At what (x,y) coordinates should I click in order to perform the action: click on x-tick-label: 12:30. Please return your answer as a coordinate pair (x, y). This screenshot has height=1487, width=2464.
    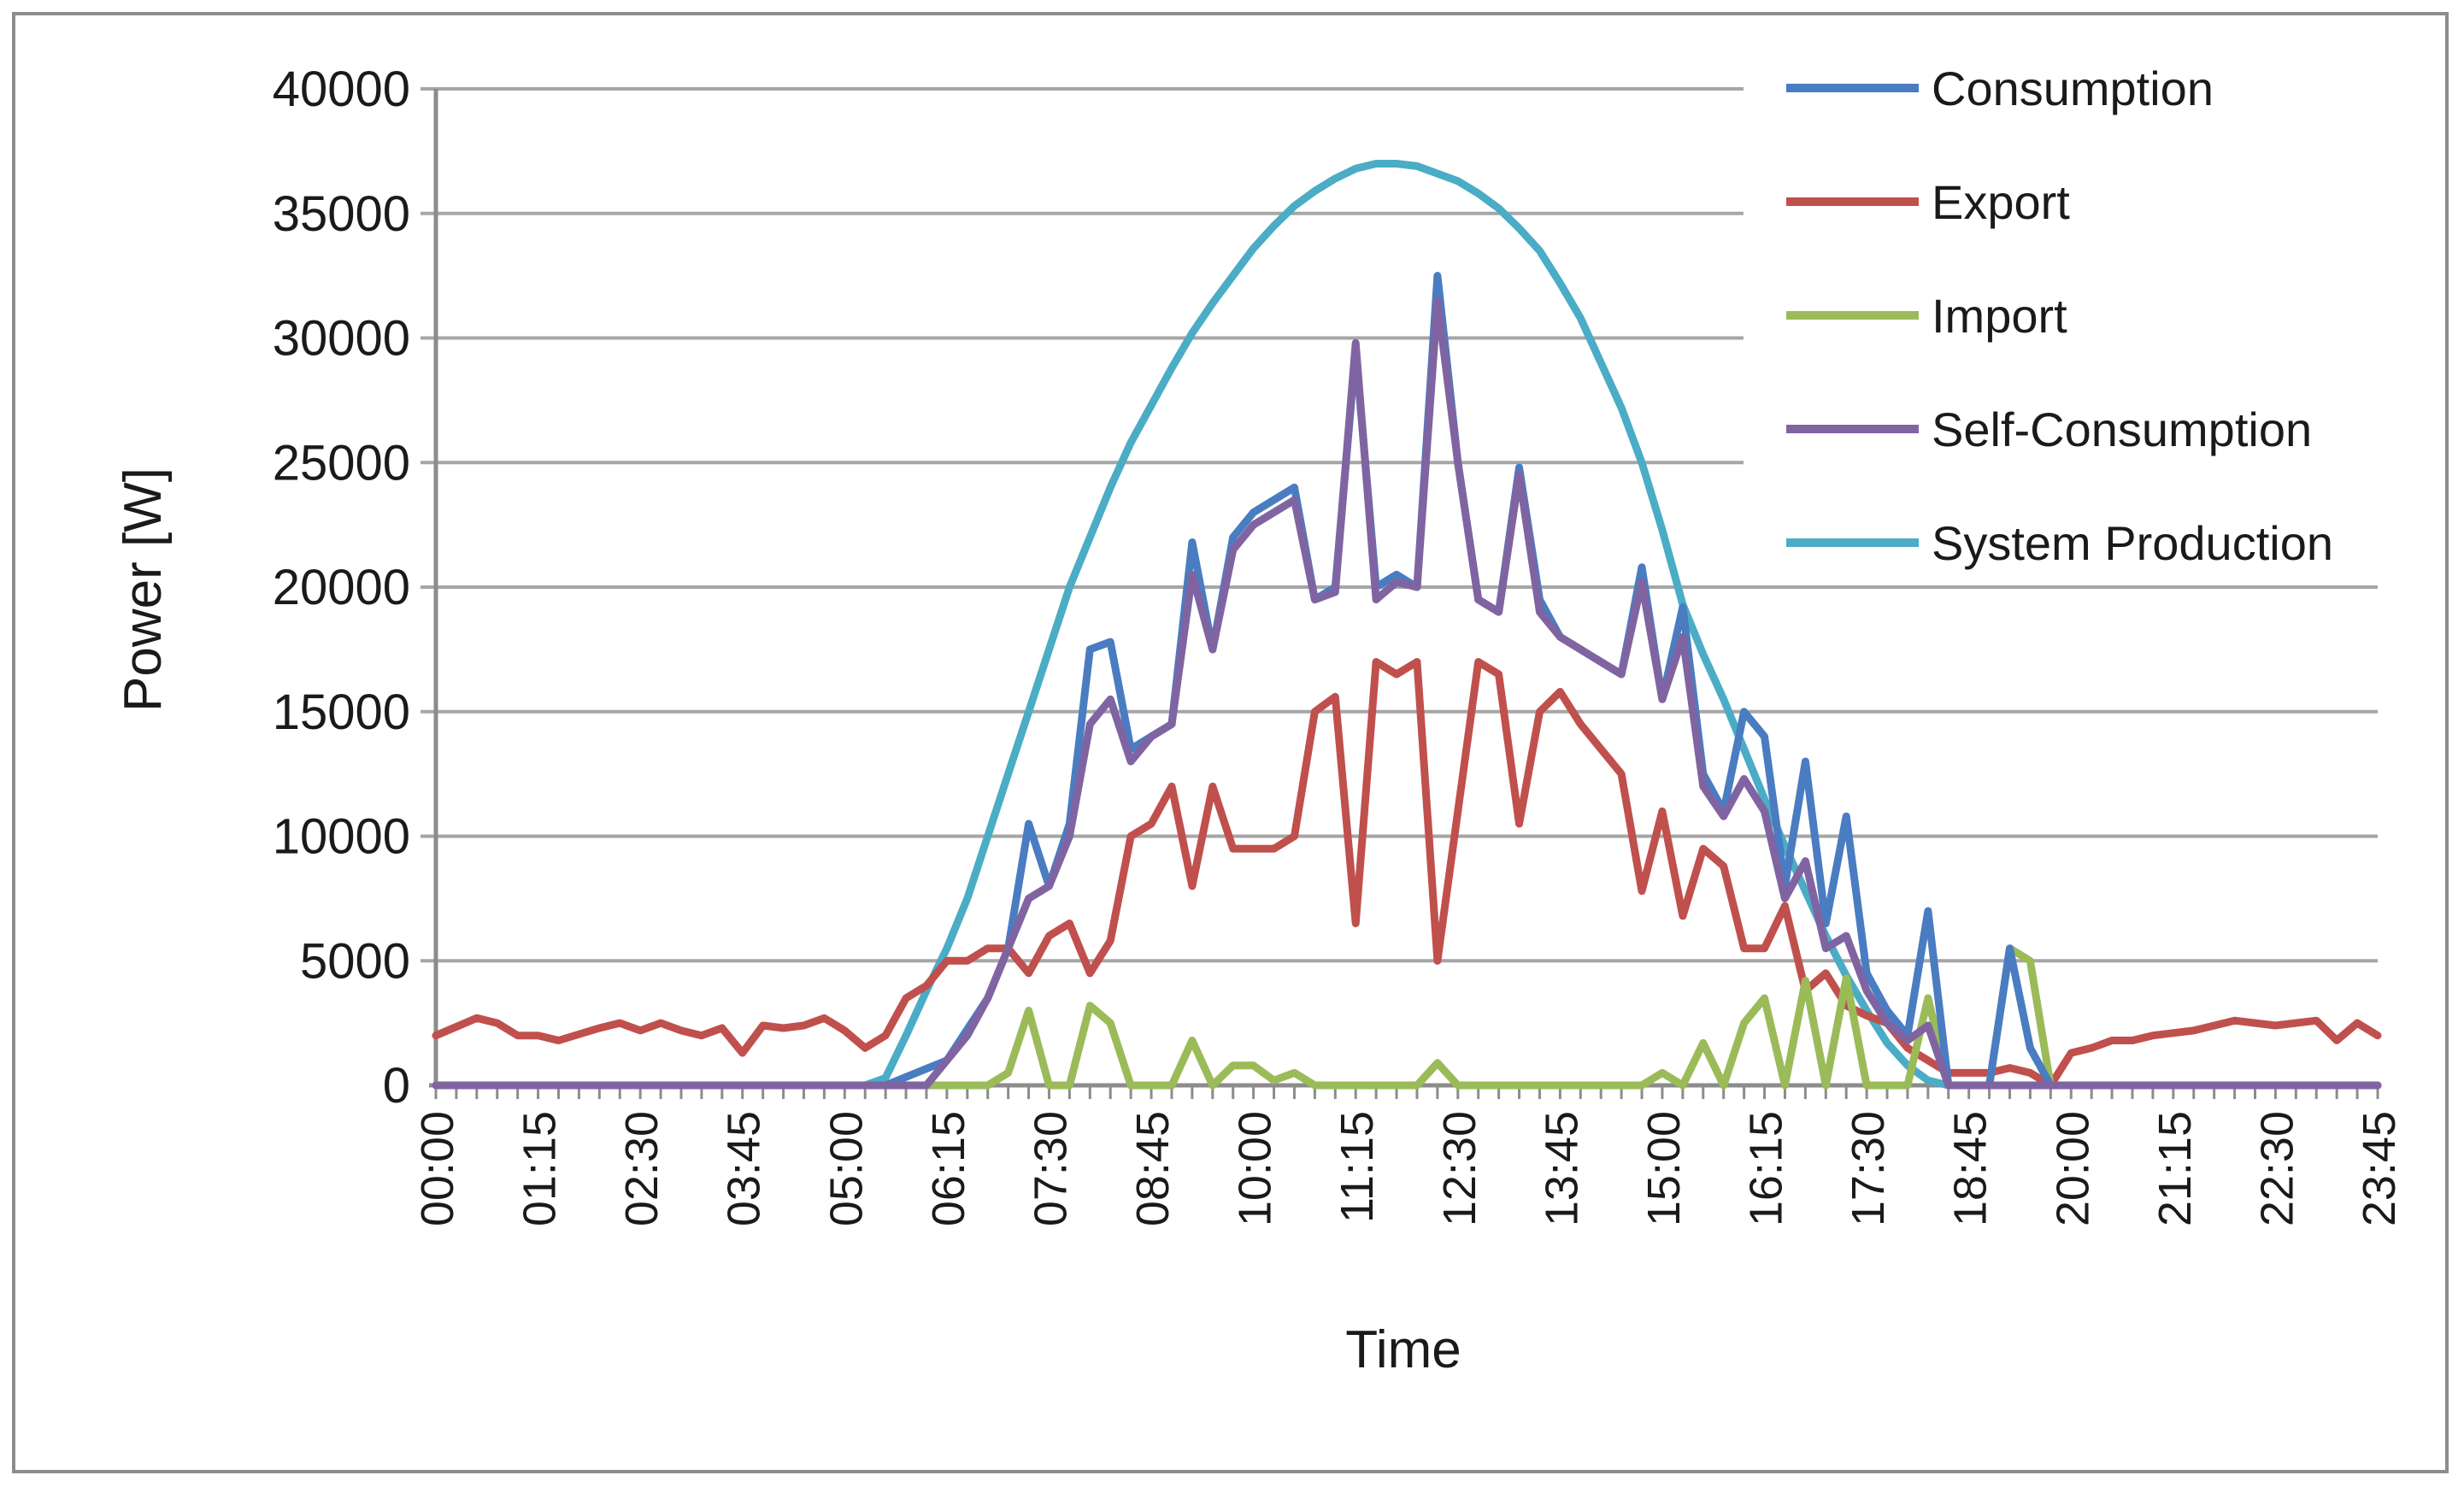
    Looking at the image, I should click on (1459, 1168).